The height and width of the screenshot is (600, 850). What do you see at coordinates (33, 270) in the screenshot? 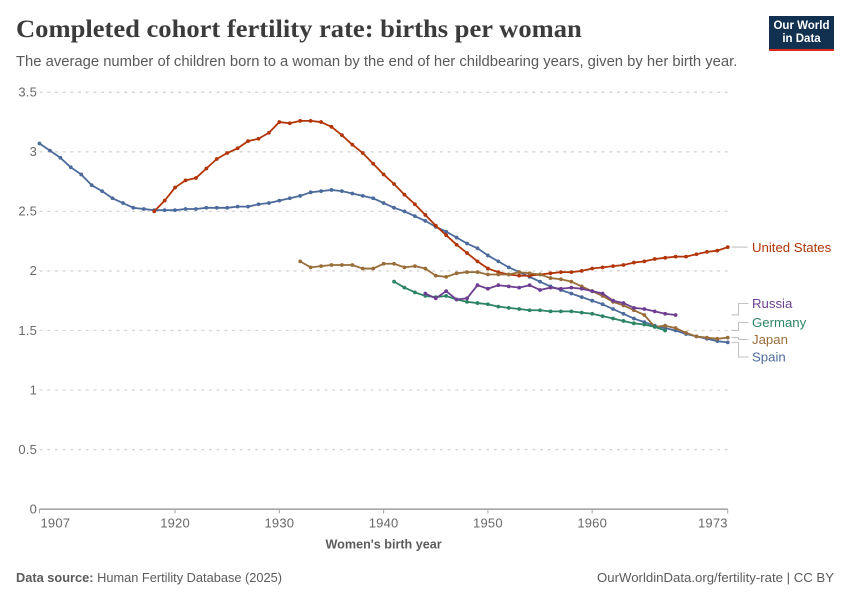
I see `svg-text: 2` at bounding box center [33, 270].